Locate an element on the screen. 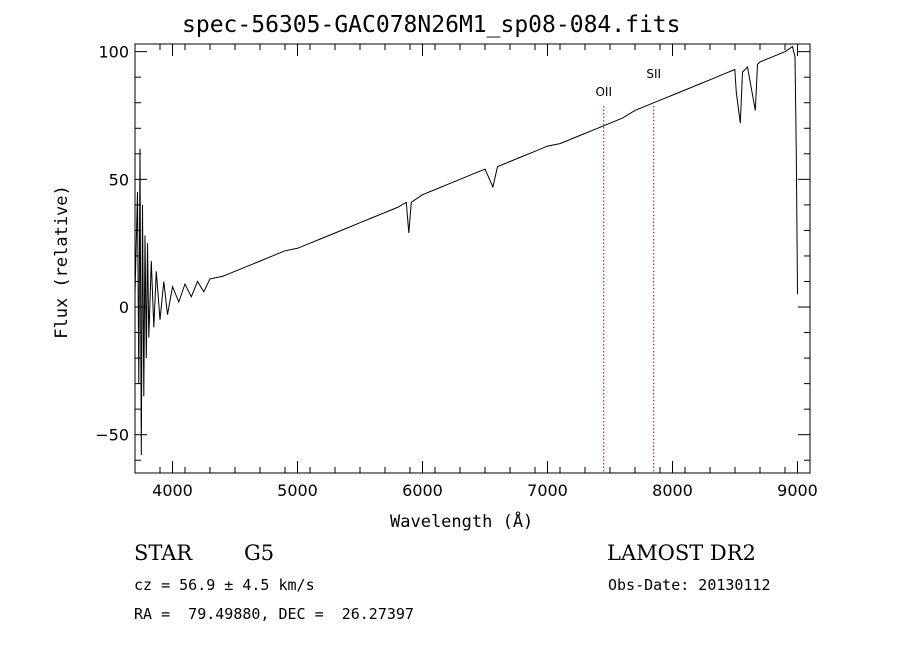 The width and height of the screenshot is (900, 649). class-label: STAR is located at coordinates (163, 553).